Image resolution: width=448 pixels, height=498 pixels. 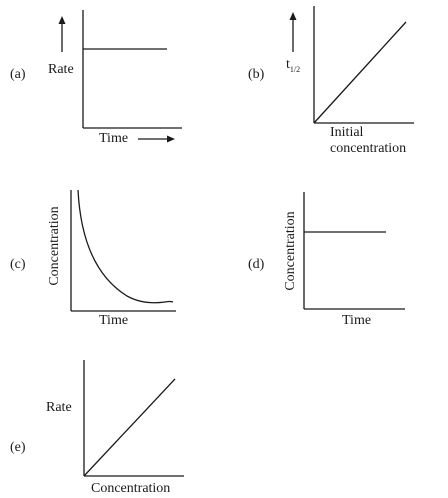 I want to click on panel-b-curve, so click(x=360, y=72).